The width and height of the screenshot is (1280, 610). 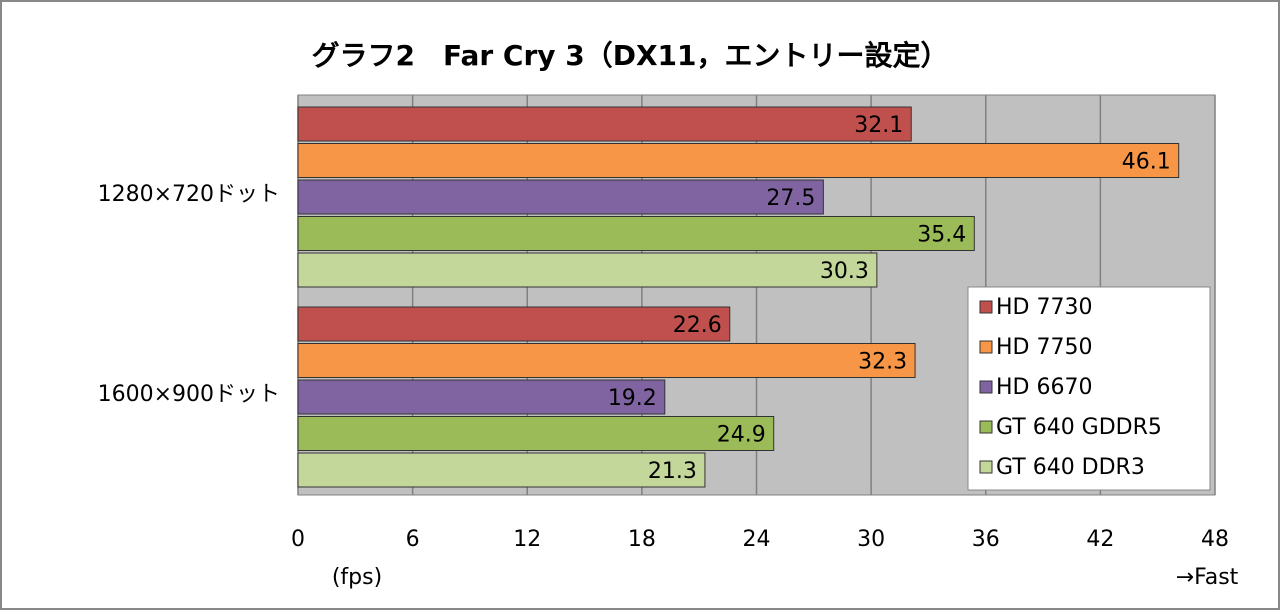 I want to click on legend-label: HD 6670, so click(x=1044, y=387).